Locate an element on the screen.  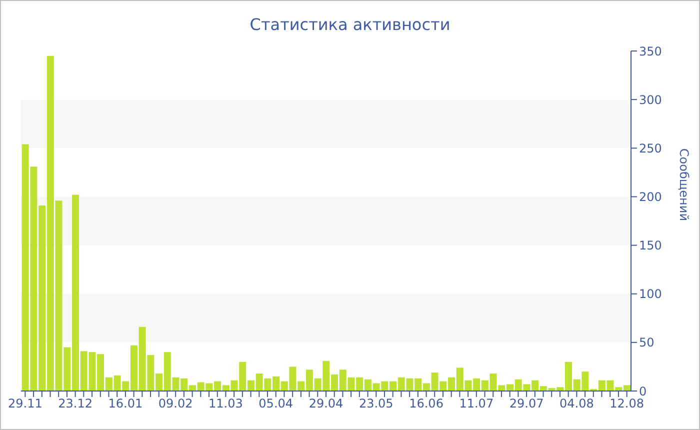
x-tick-label: 23.05 is located at coordinates (376, 403).